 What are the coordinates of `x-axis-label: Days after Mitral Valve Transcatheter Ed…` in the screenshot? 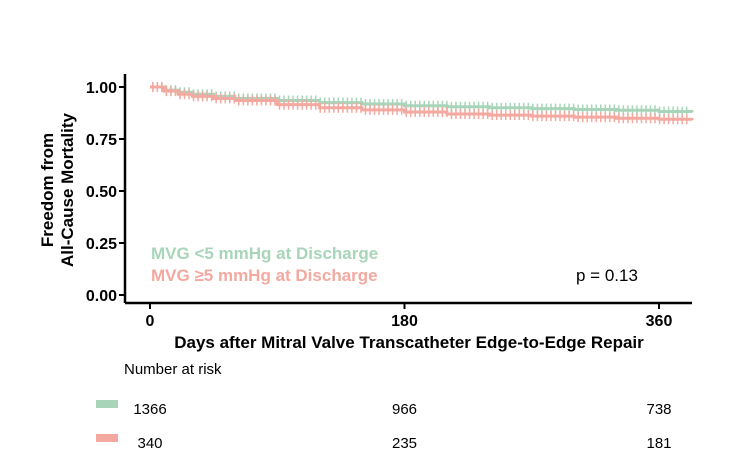 It's located at (409, 342).